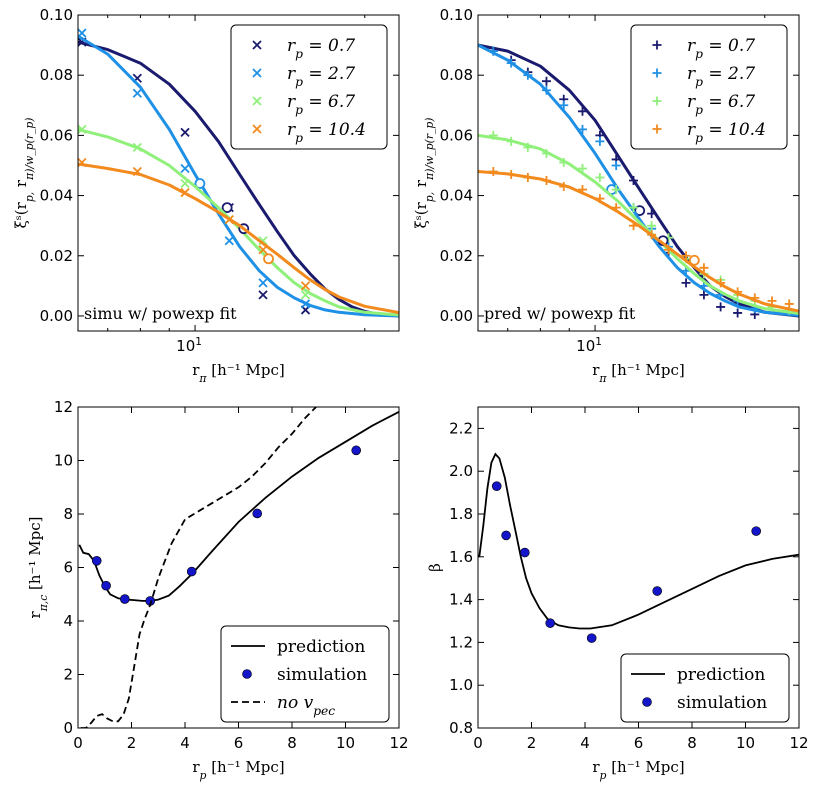  What do you see at coordinates (456, 316) in the screenshot?
I see `y-tick-label: 0.00` at bounding box center [456, 316].